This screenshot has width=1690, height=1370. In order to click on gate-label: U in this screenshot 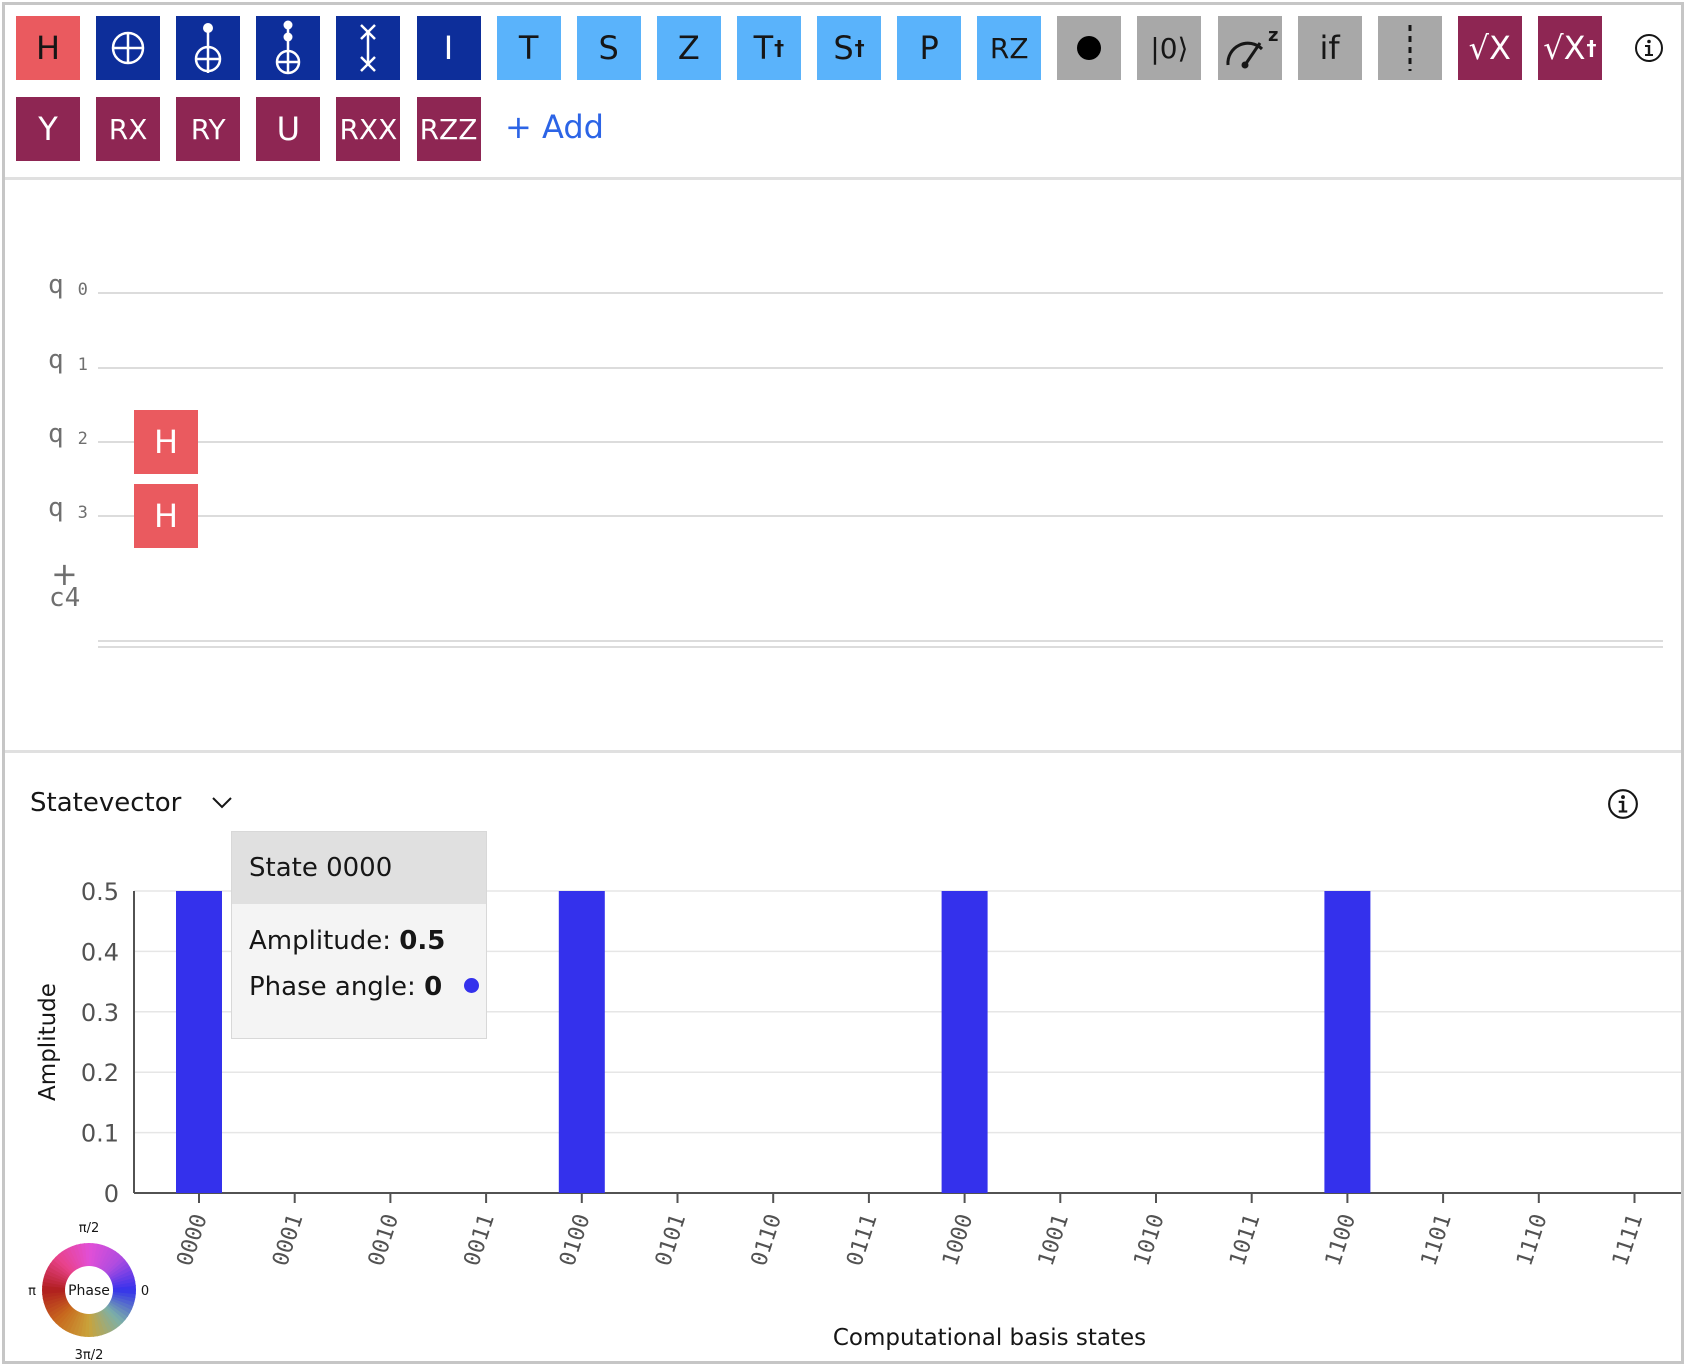, I will do `click(288, 129)`.